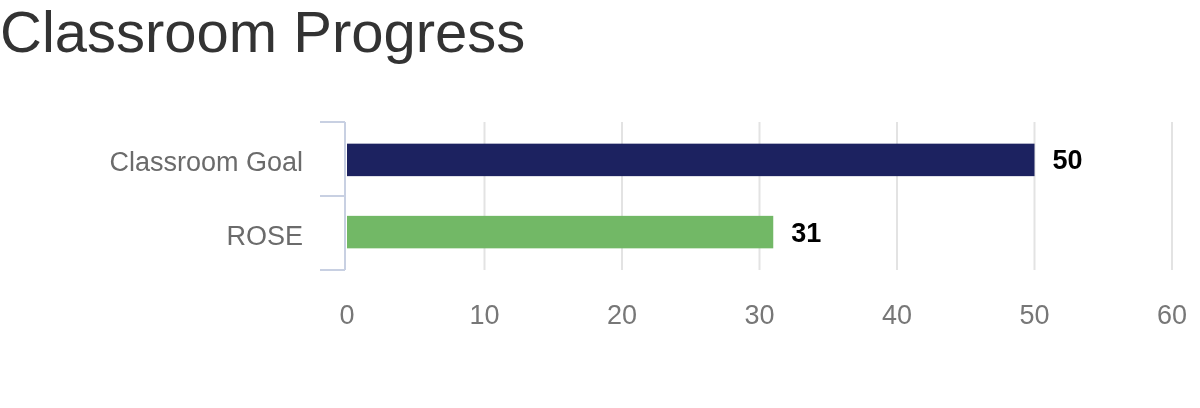  Describe the element at coordinates (263, 32) in the screenshot. I see `chart-title: Classroom Progress` at that location.